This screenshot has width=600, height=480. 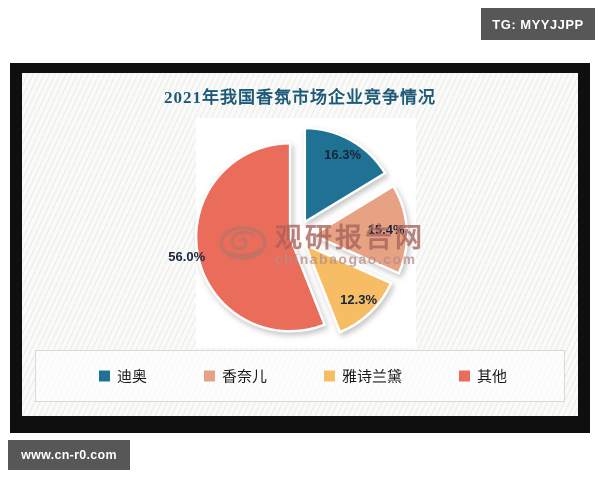 I want to click on slice-label-2: 15.4%, so click(x=386, y=230).